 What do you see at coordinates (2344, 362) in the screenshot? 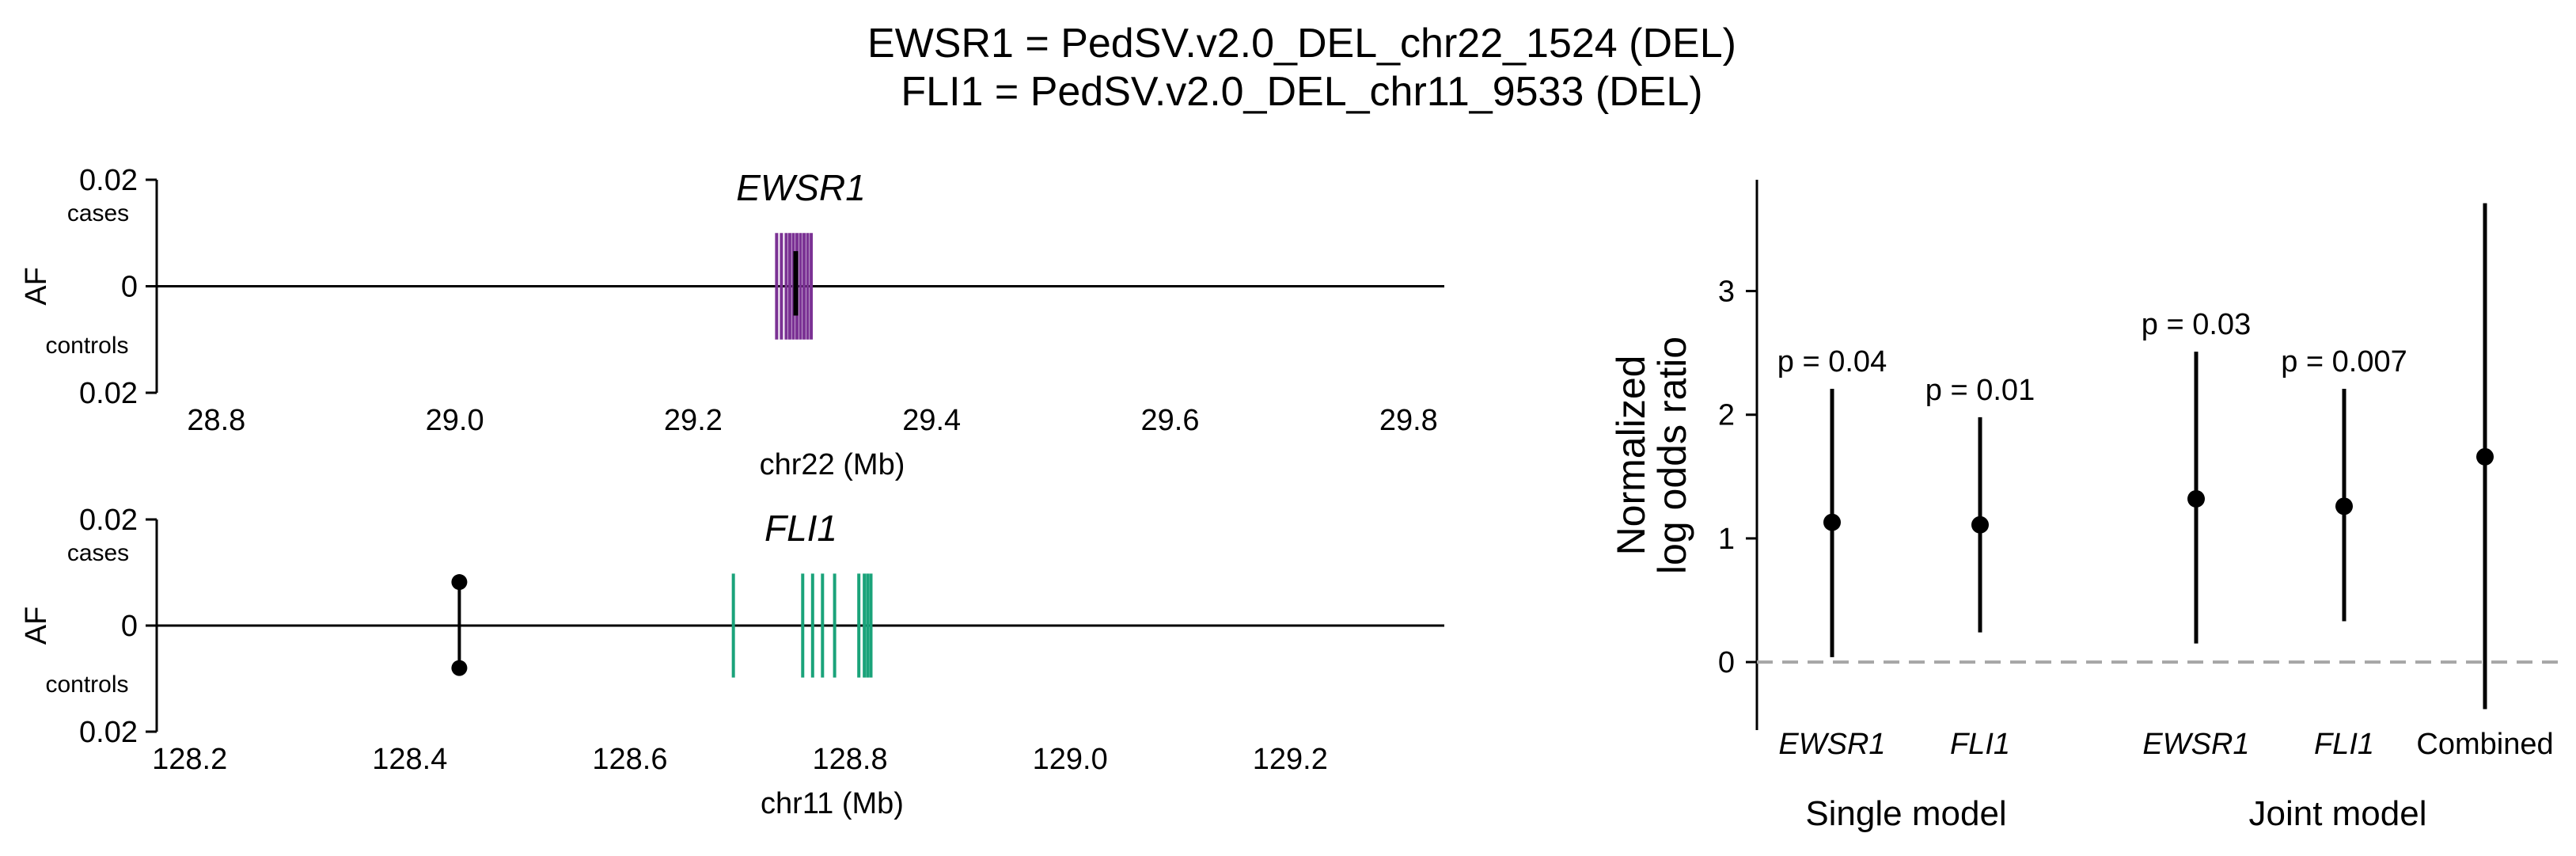
I see `p-value-label: p = 0.007` at bounding box center [2344, 362].